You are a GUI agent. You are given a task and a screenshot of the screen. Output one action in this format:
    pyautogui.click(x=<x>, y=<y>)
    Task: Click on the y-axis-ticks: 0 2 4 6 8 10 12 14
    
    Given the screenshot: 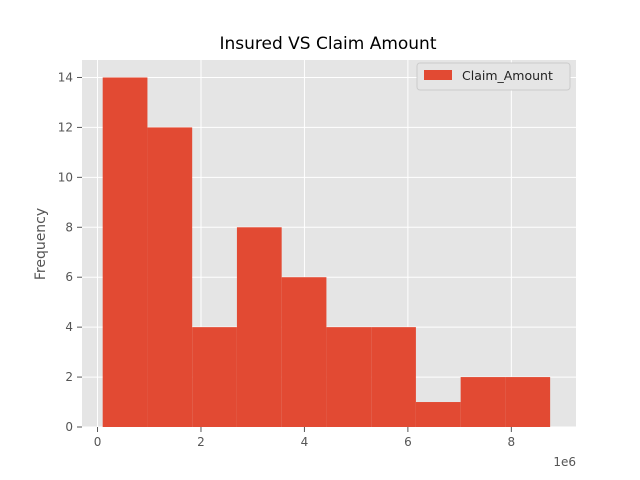 What is the action you would take?
    pyautogui.click(x=70, y=252)
    